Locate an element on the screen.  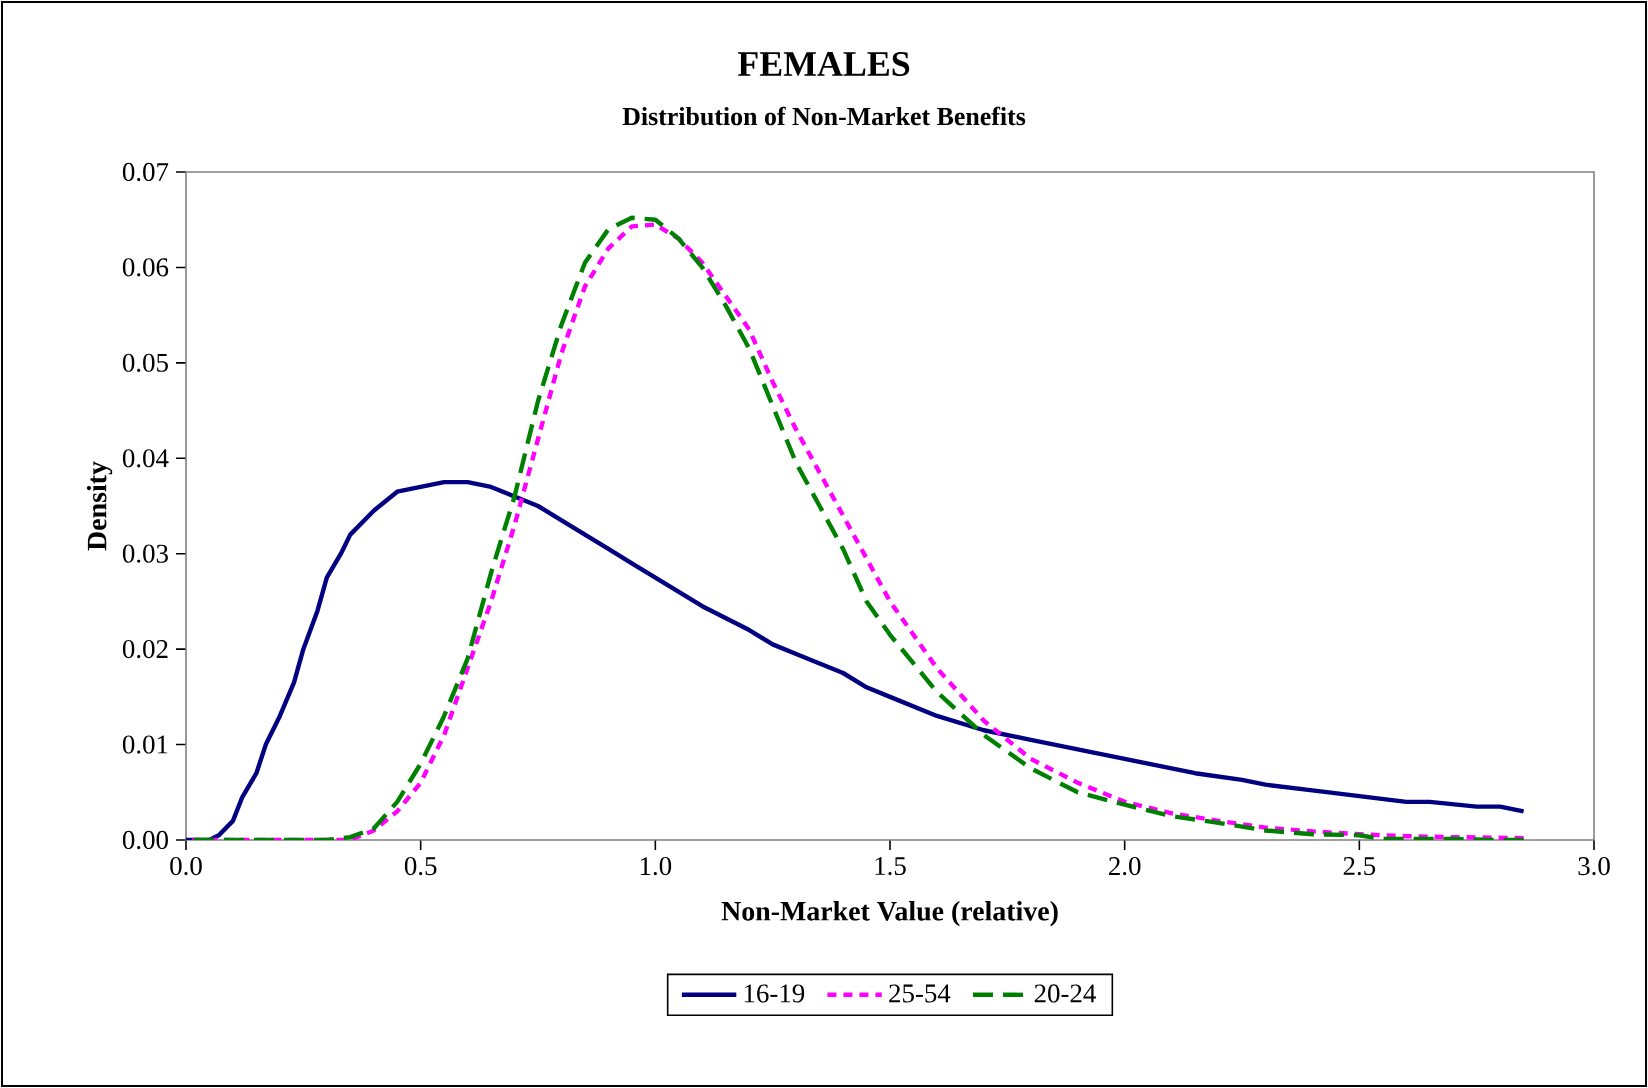
x-tick-label: 1.0 is located at coordinates (656, 866).